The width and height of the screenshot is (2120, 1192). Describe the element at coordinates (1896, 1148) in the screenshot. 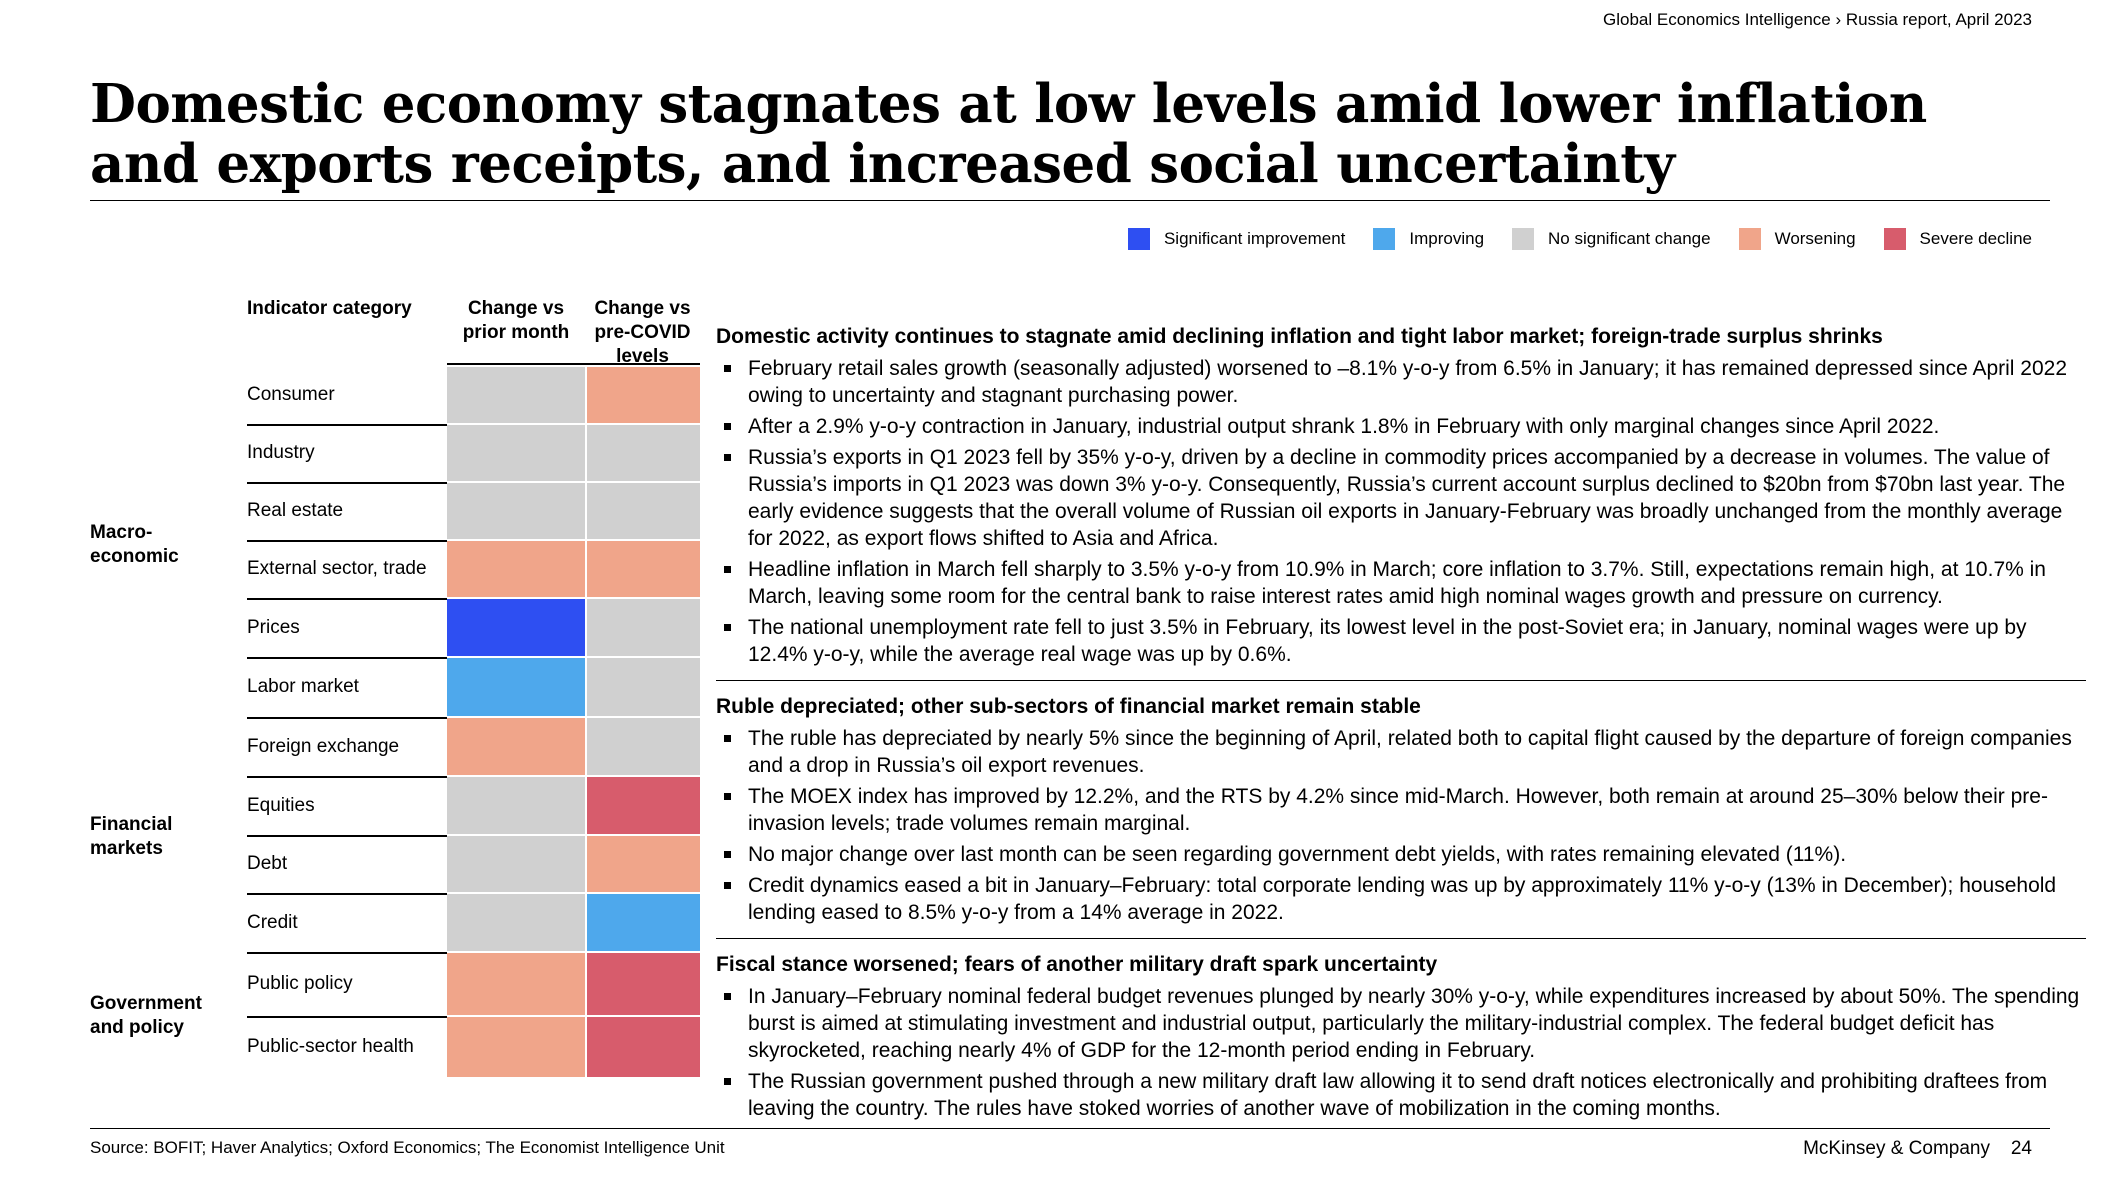

I see `brand-name: McKinsey & Company` at that location.